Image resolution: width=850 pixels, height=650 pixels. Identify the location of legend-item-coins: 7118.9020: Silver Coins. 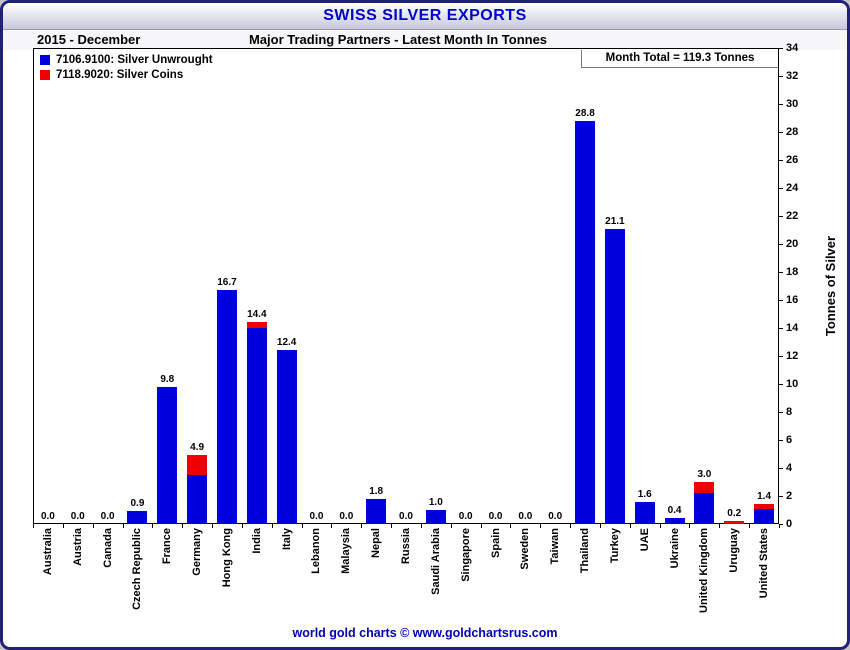
(126, 75).